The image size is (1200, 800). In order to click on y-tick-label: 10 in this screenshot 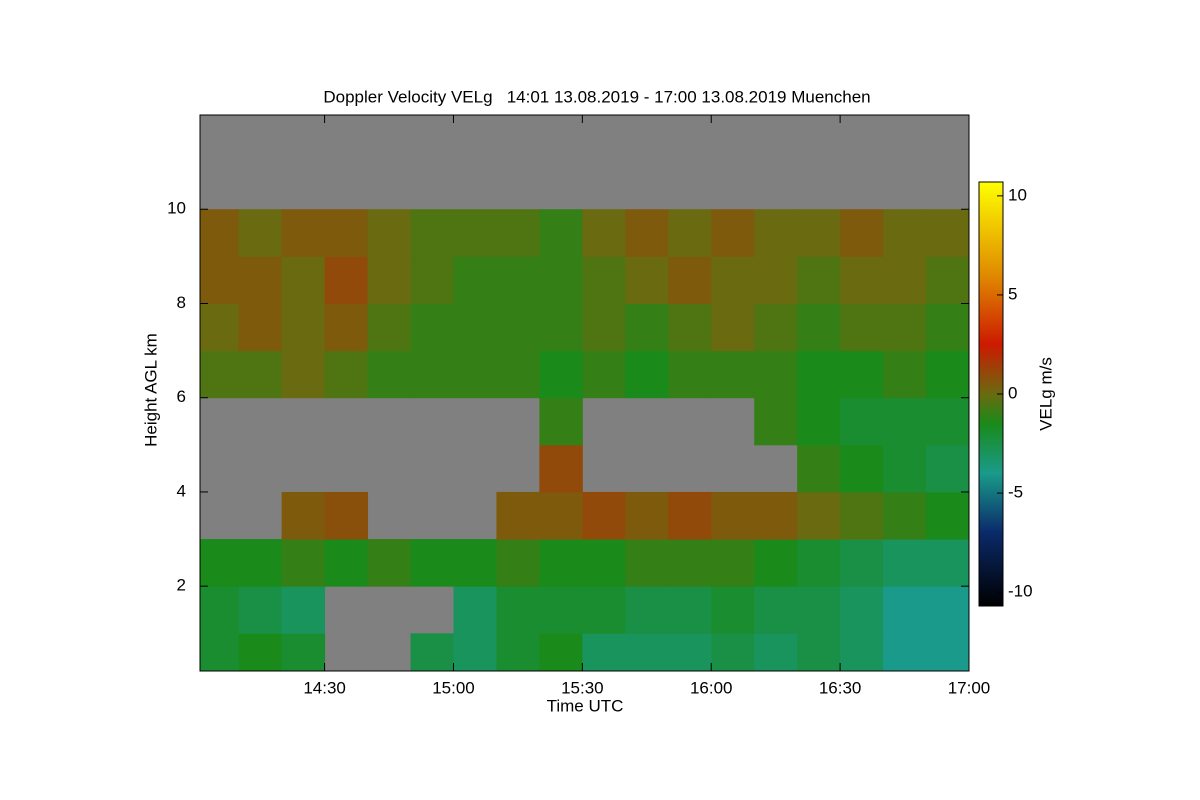, I will do `click(176, 208)`.